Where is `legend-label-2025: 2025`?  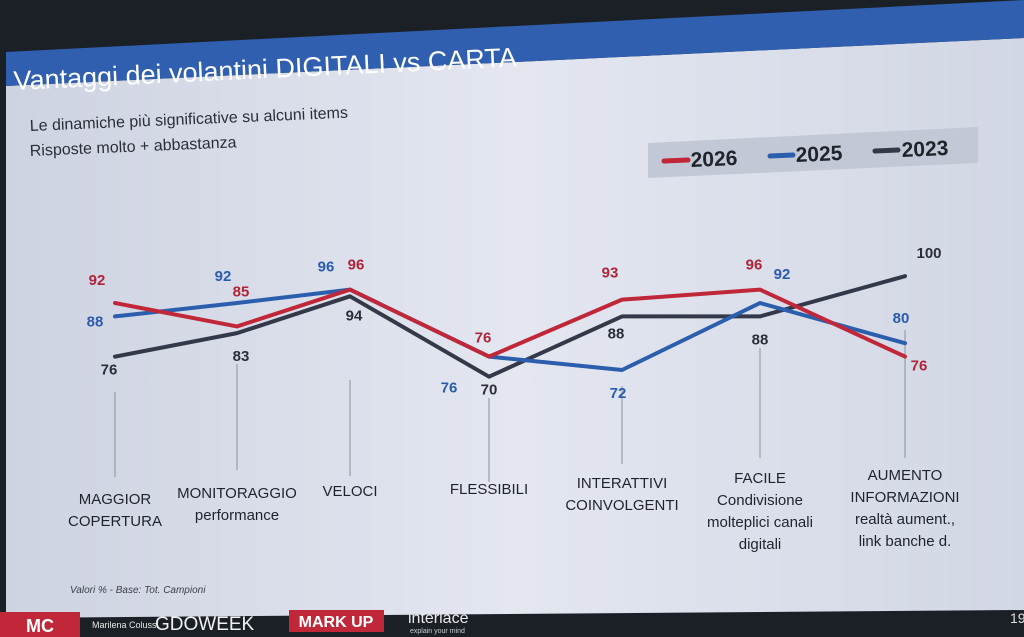 legend-label-2025: 2025 is located at coordinates (819, 154).